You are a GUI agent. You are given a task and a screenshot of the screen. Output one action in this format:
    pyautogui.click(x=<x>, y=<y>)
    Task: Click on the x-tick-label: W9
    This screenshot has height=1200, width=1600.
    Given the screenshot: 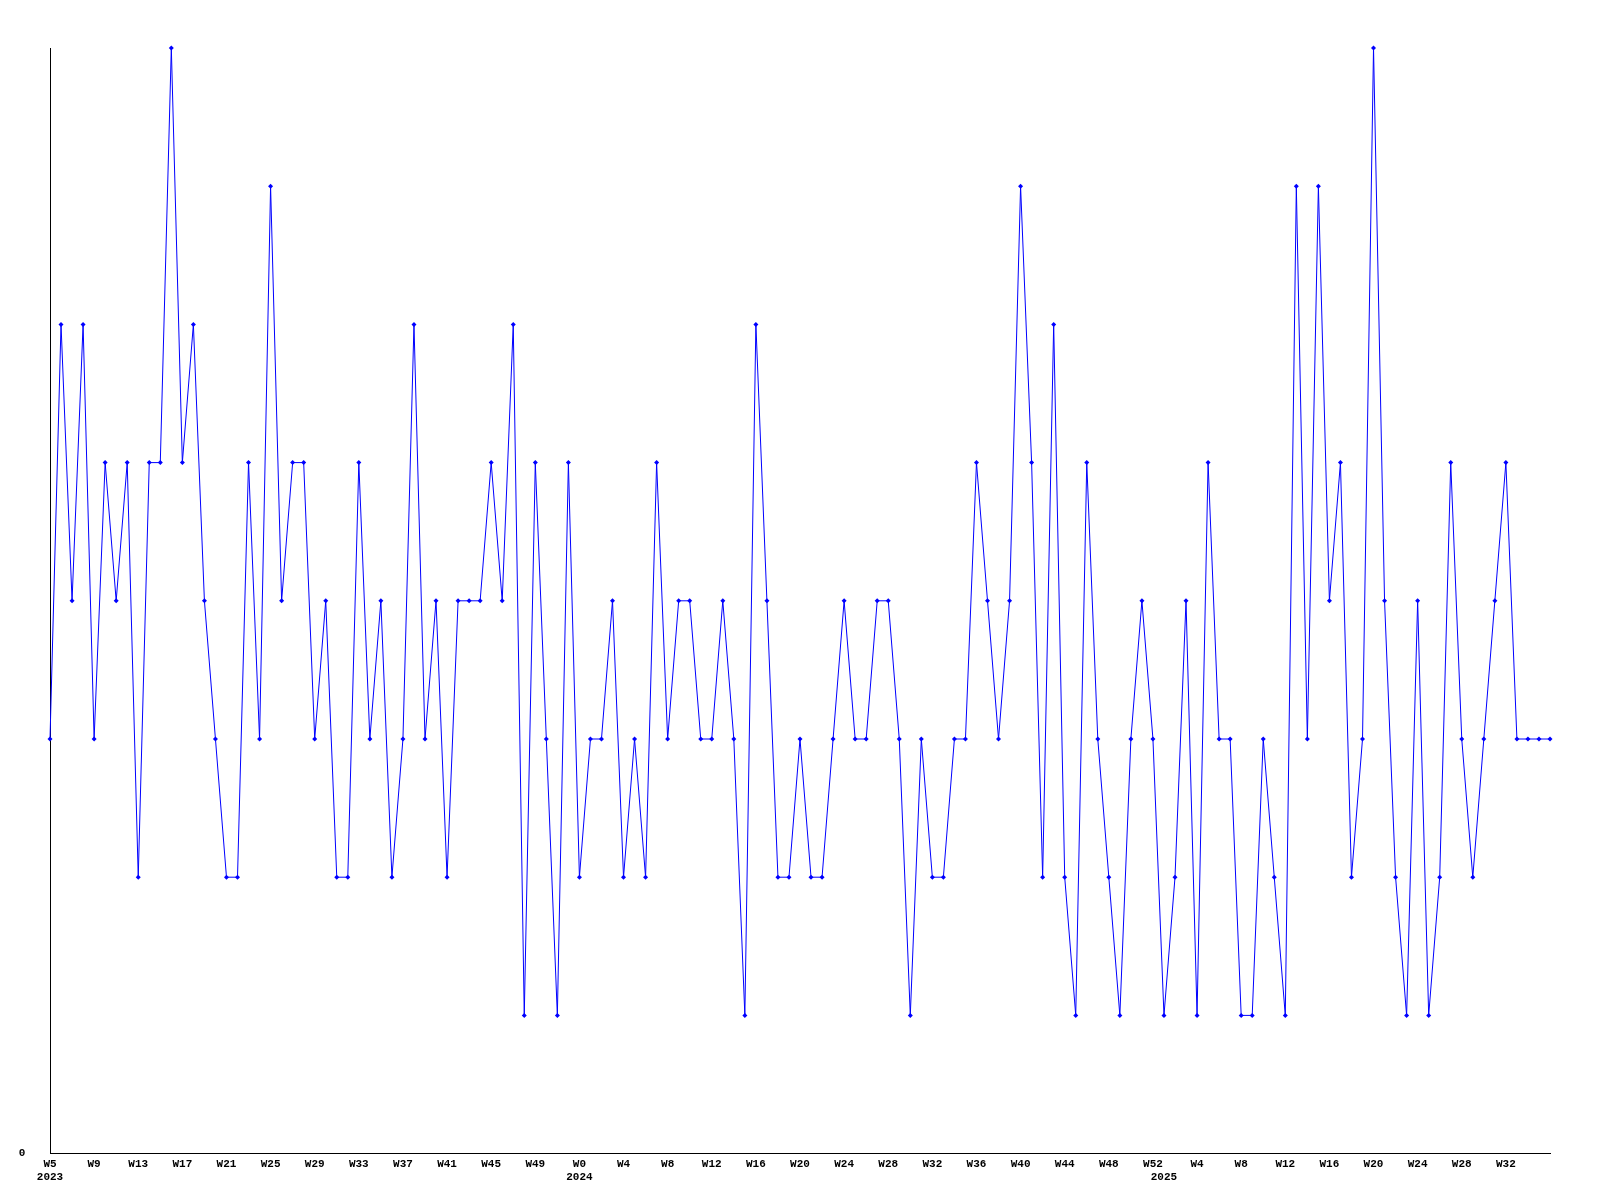 What is the action you would take?
    pyautogui.click(x=94, y=1163)
    